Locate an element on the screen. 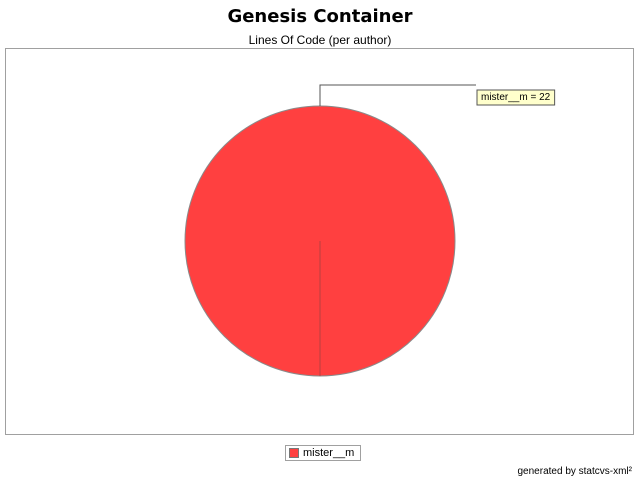 The height and width of the screenshot is (480, 640). footer-credit: generated by statcvs-xml² is located at coordinates (575, 471).